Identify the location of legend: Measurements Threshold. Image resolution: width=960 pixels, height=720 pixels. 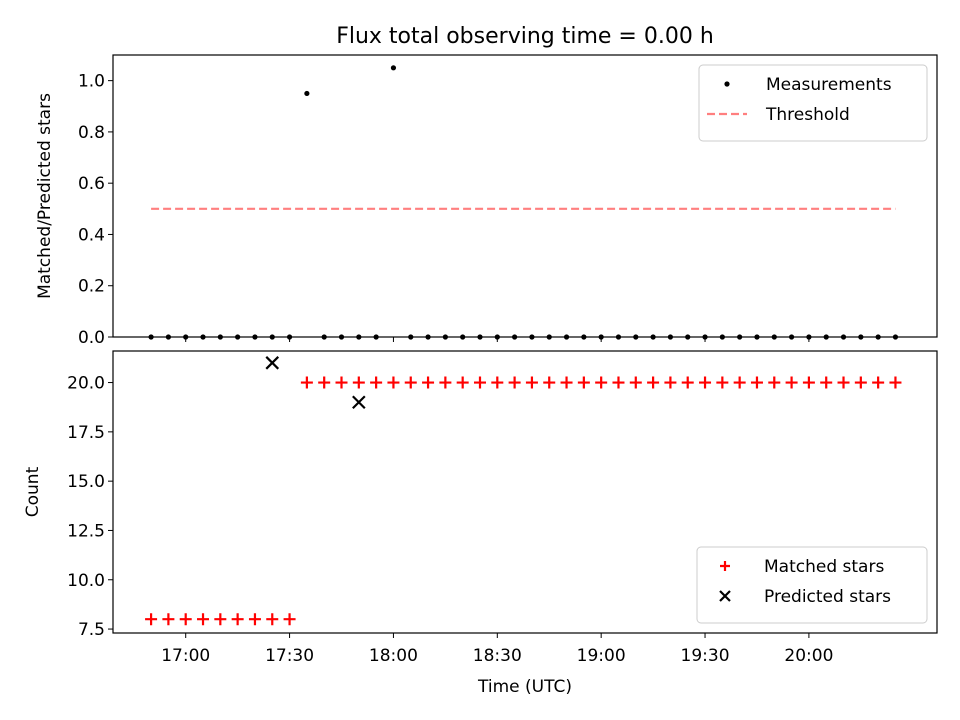
(813, 103).